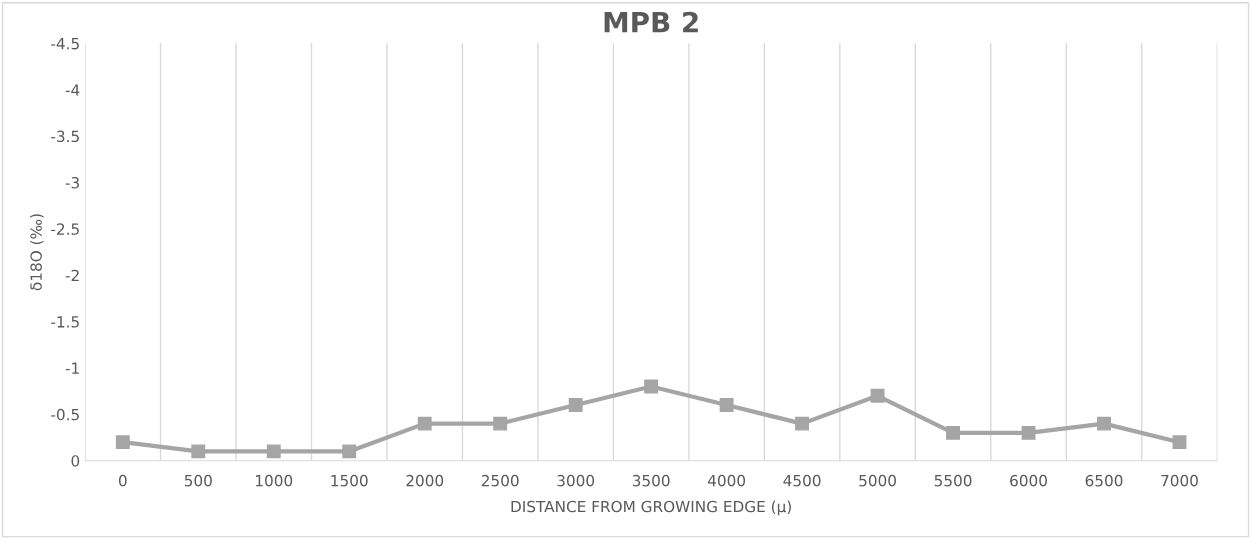 This screenshot has height=542, width=1251. I want to click on x-tick-label: 4000, so click(726, 480).